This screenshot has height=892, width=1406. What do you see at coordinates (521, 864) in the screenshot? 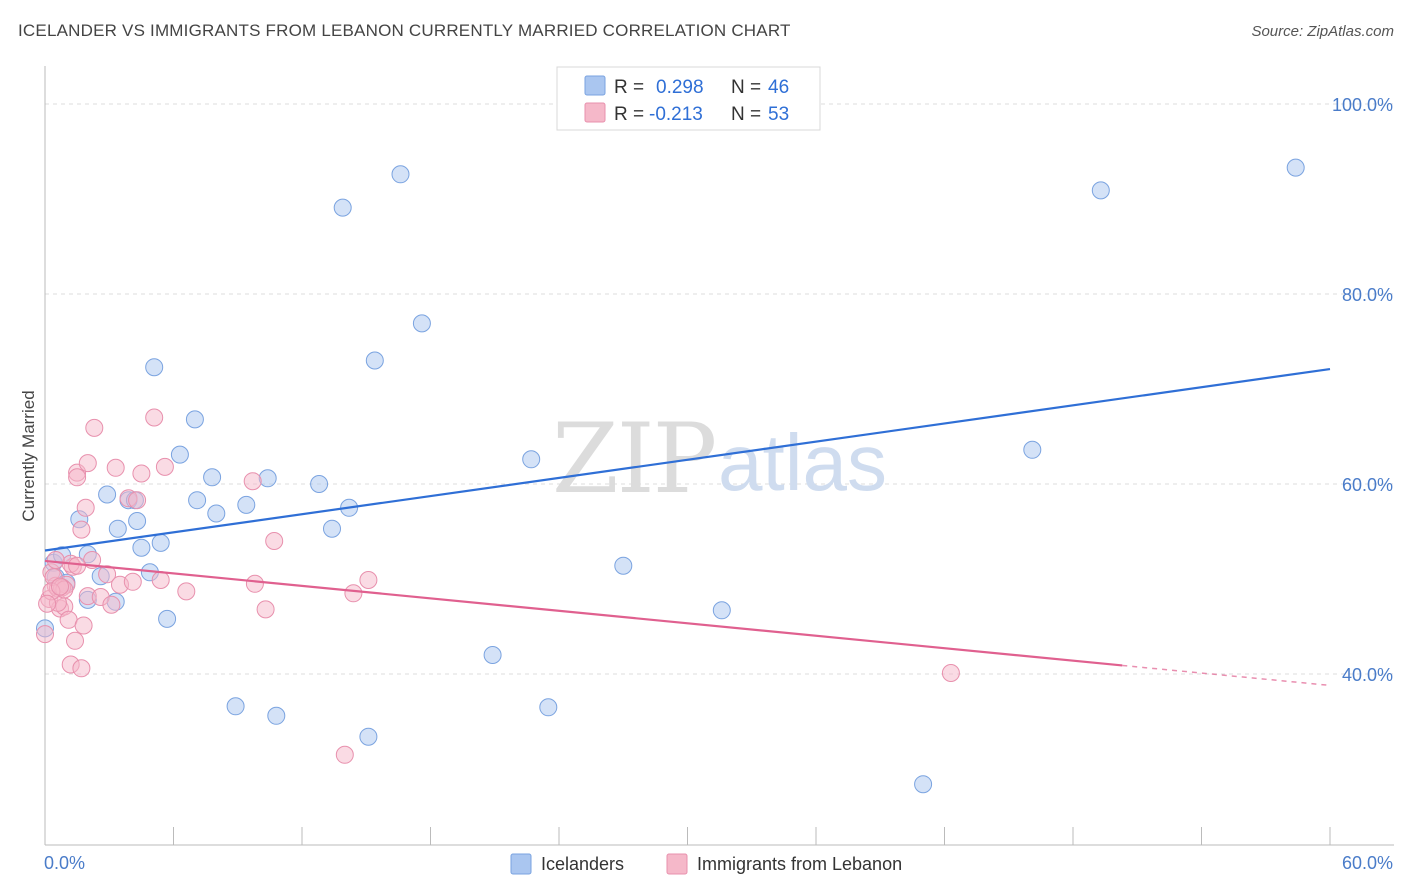
I see `series-legend-swatch-icelanders` at bounding box center [521, 864].